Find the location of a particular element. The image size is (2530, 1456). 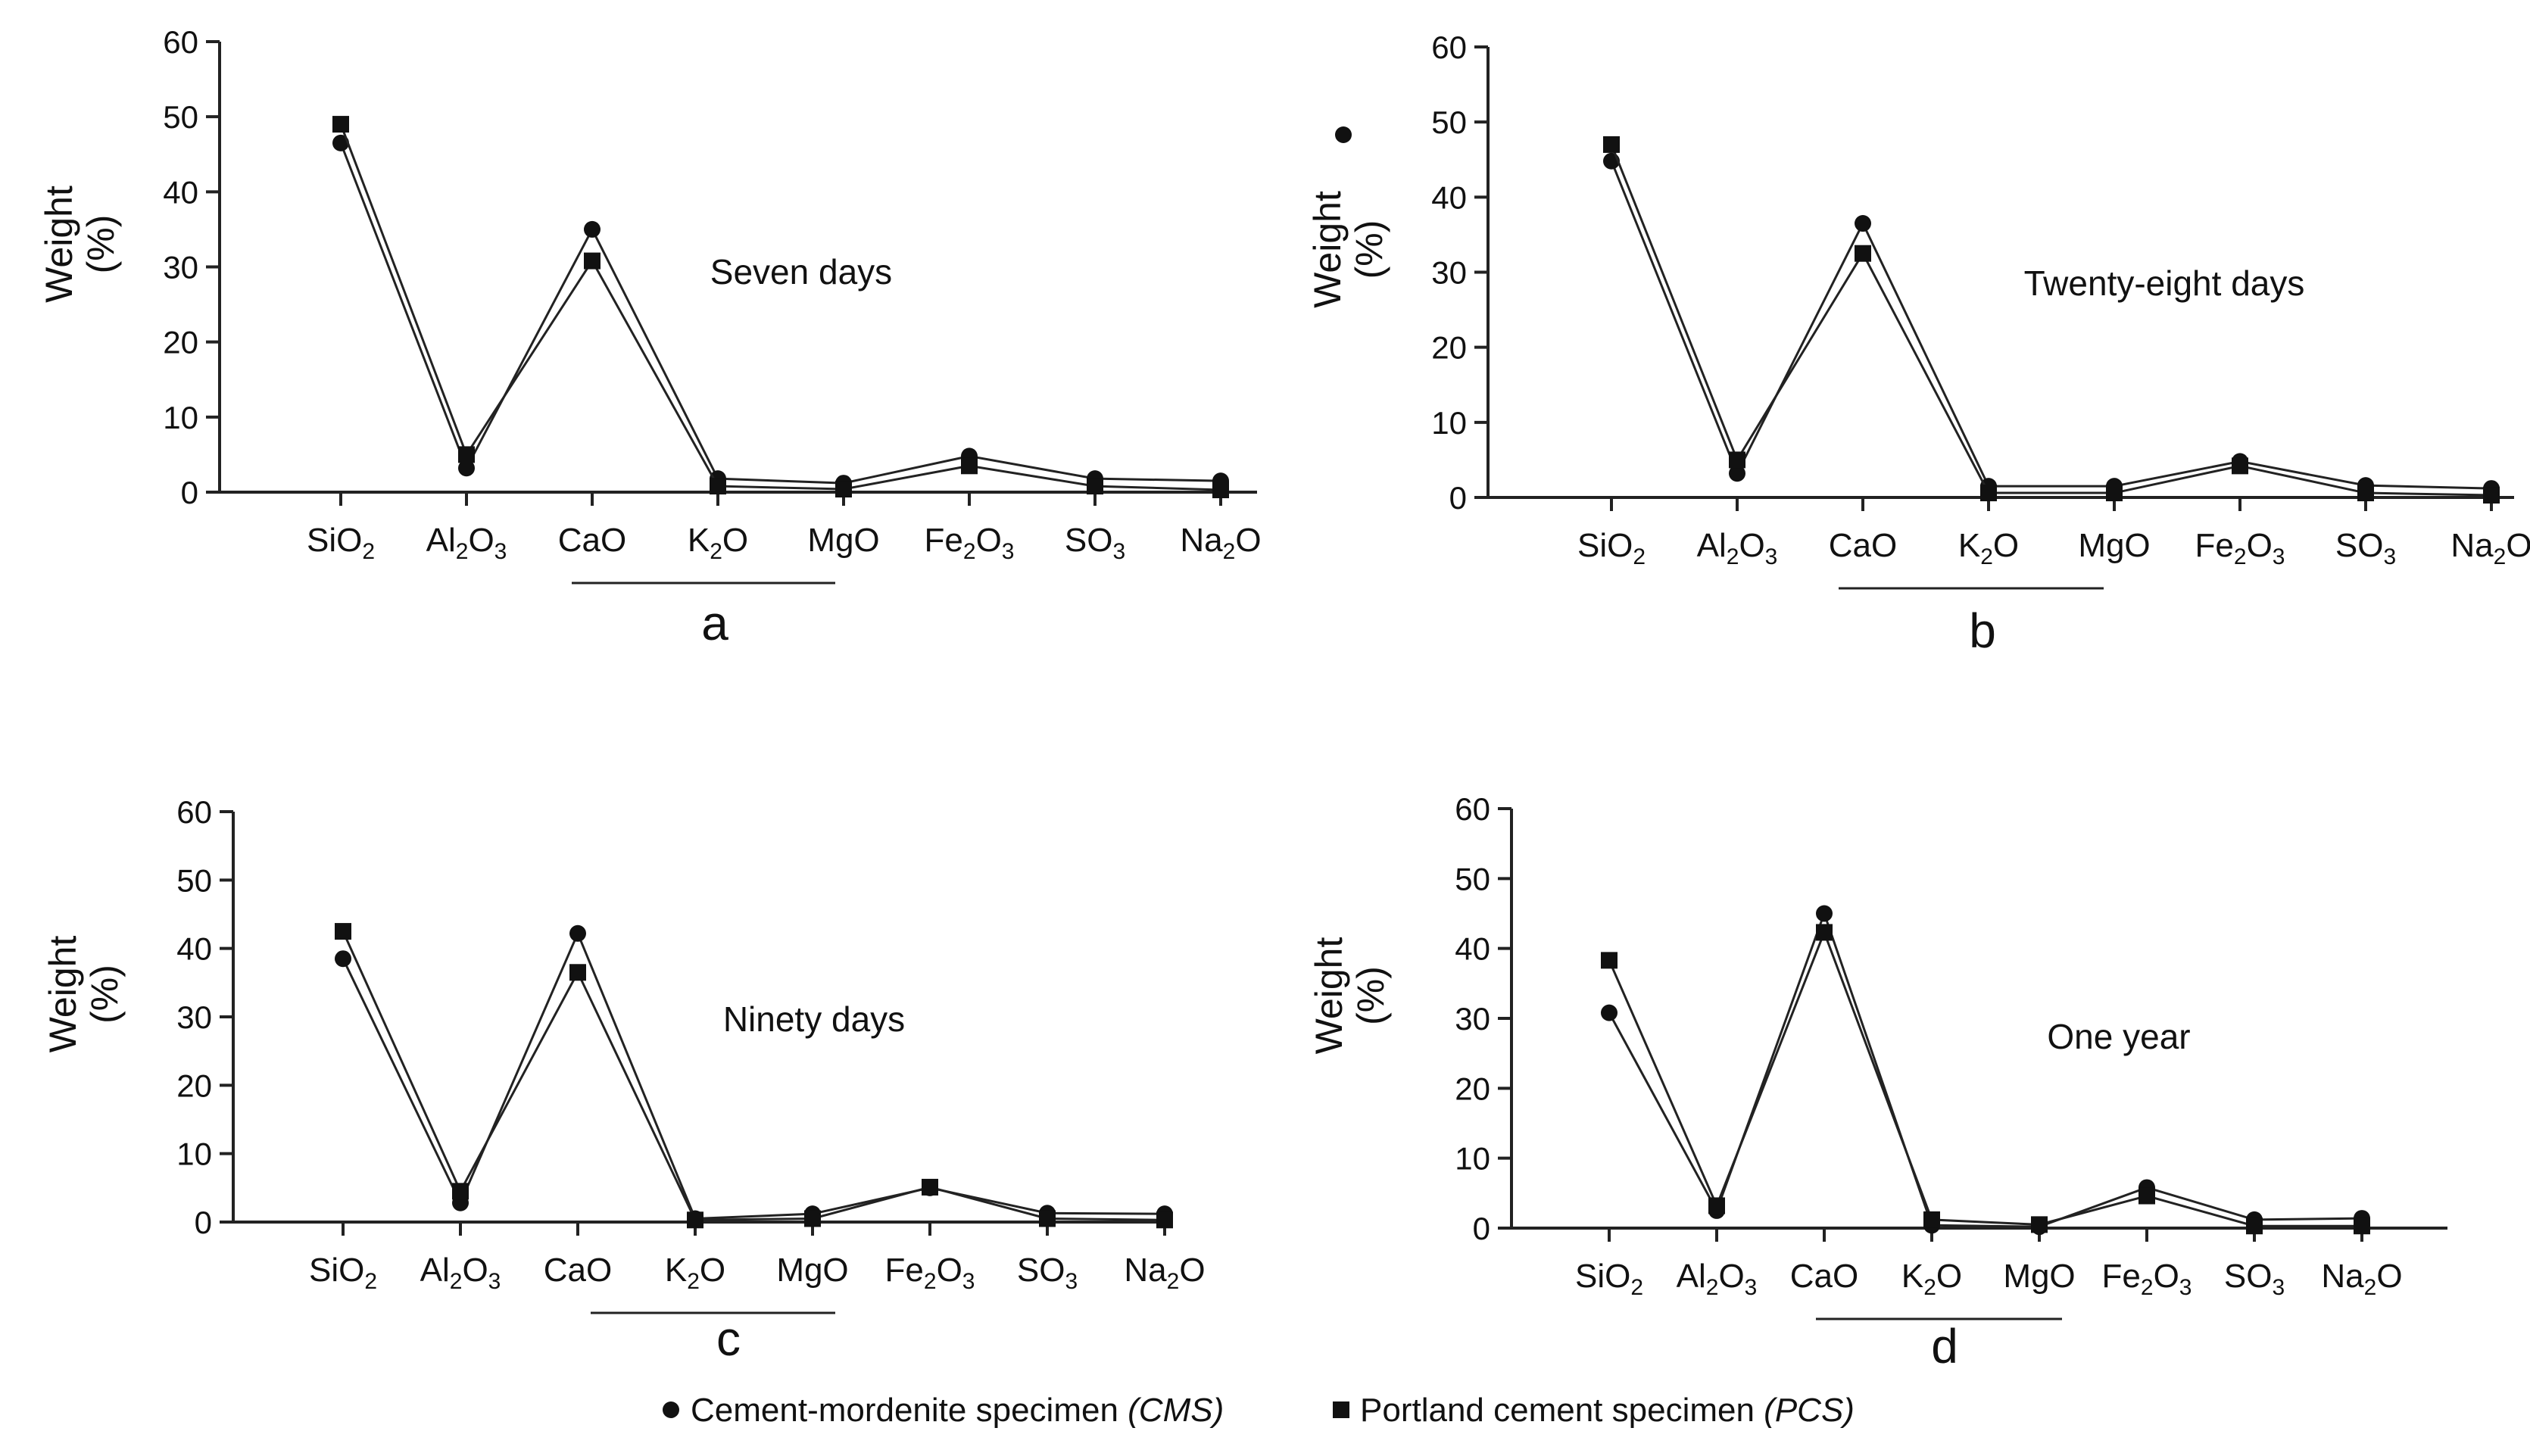

panel-letter: c is located at coordinates (728, 1338).